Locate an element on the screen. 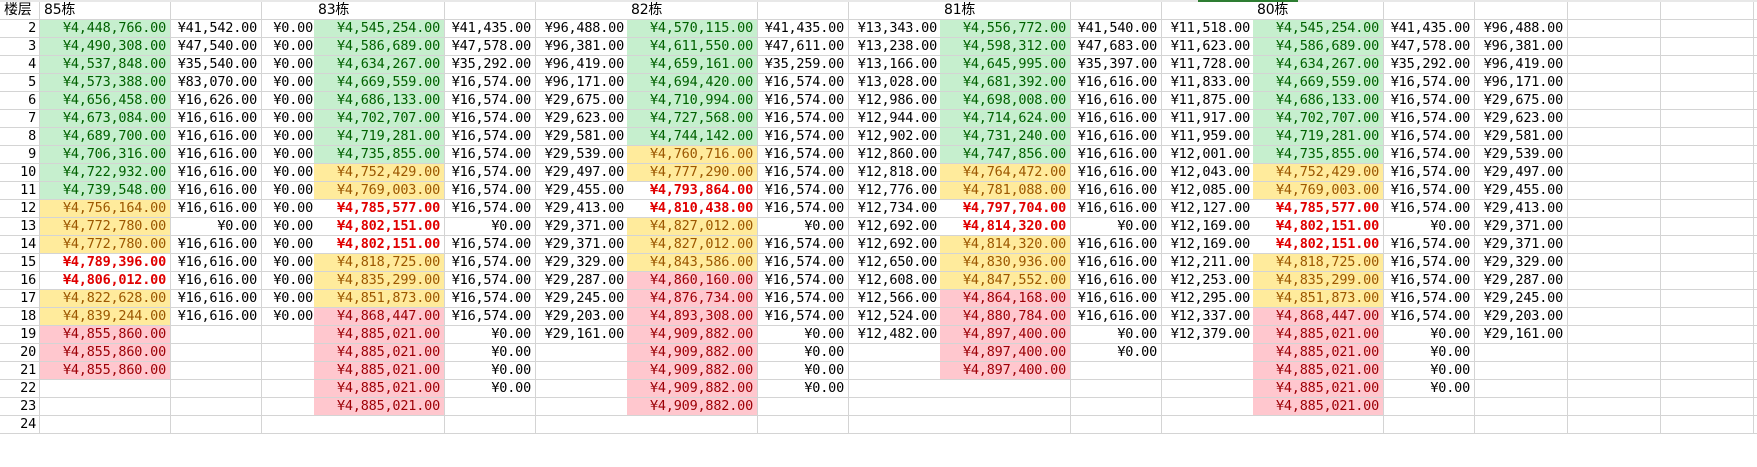  extra-fee-cell: ¥11,833.00 is located at coordinates (1208, 83).